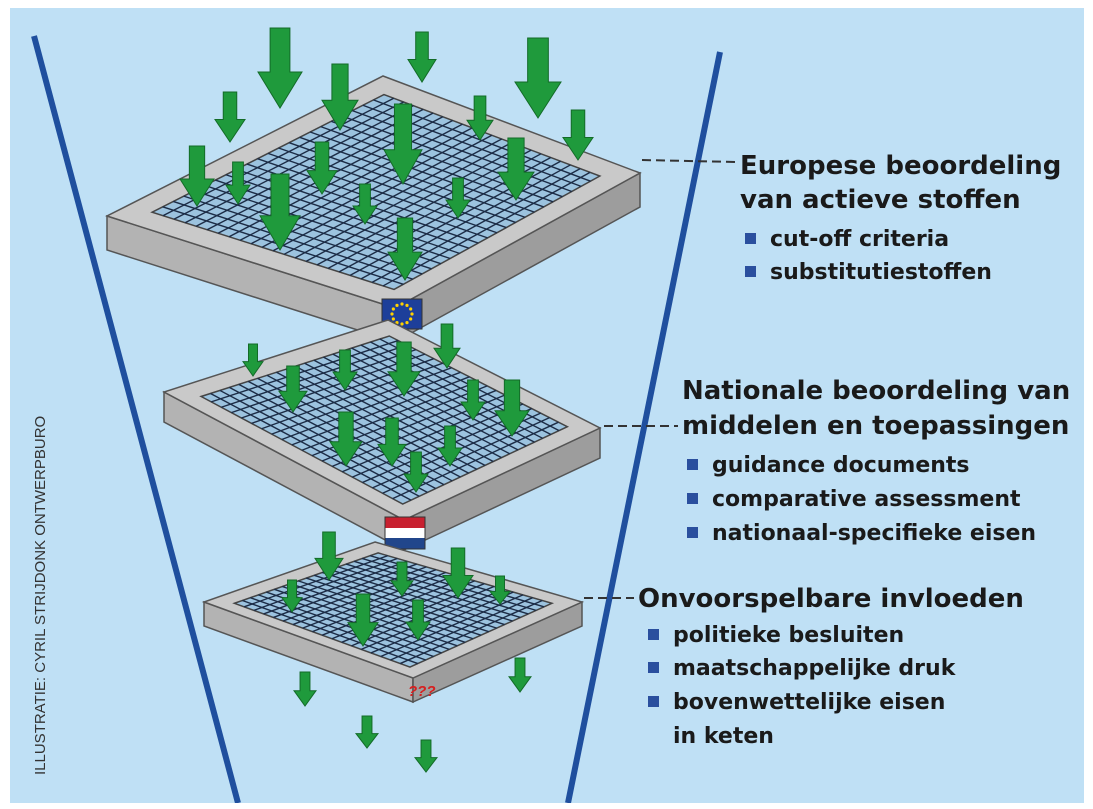 The height and width of the screenshot is (809, 1093). Describe the element at coordinates (40, 595) in the screenshot. I see `illustration-credit: ILLUSTRATIE: CYRIL STRIJDONK ONTWERPBURO` at that location.